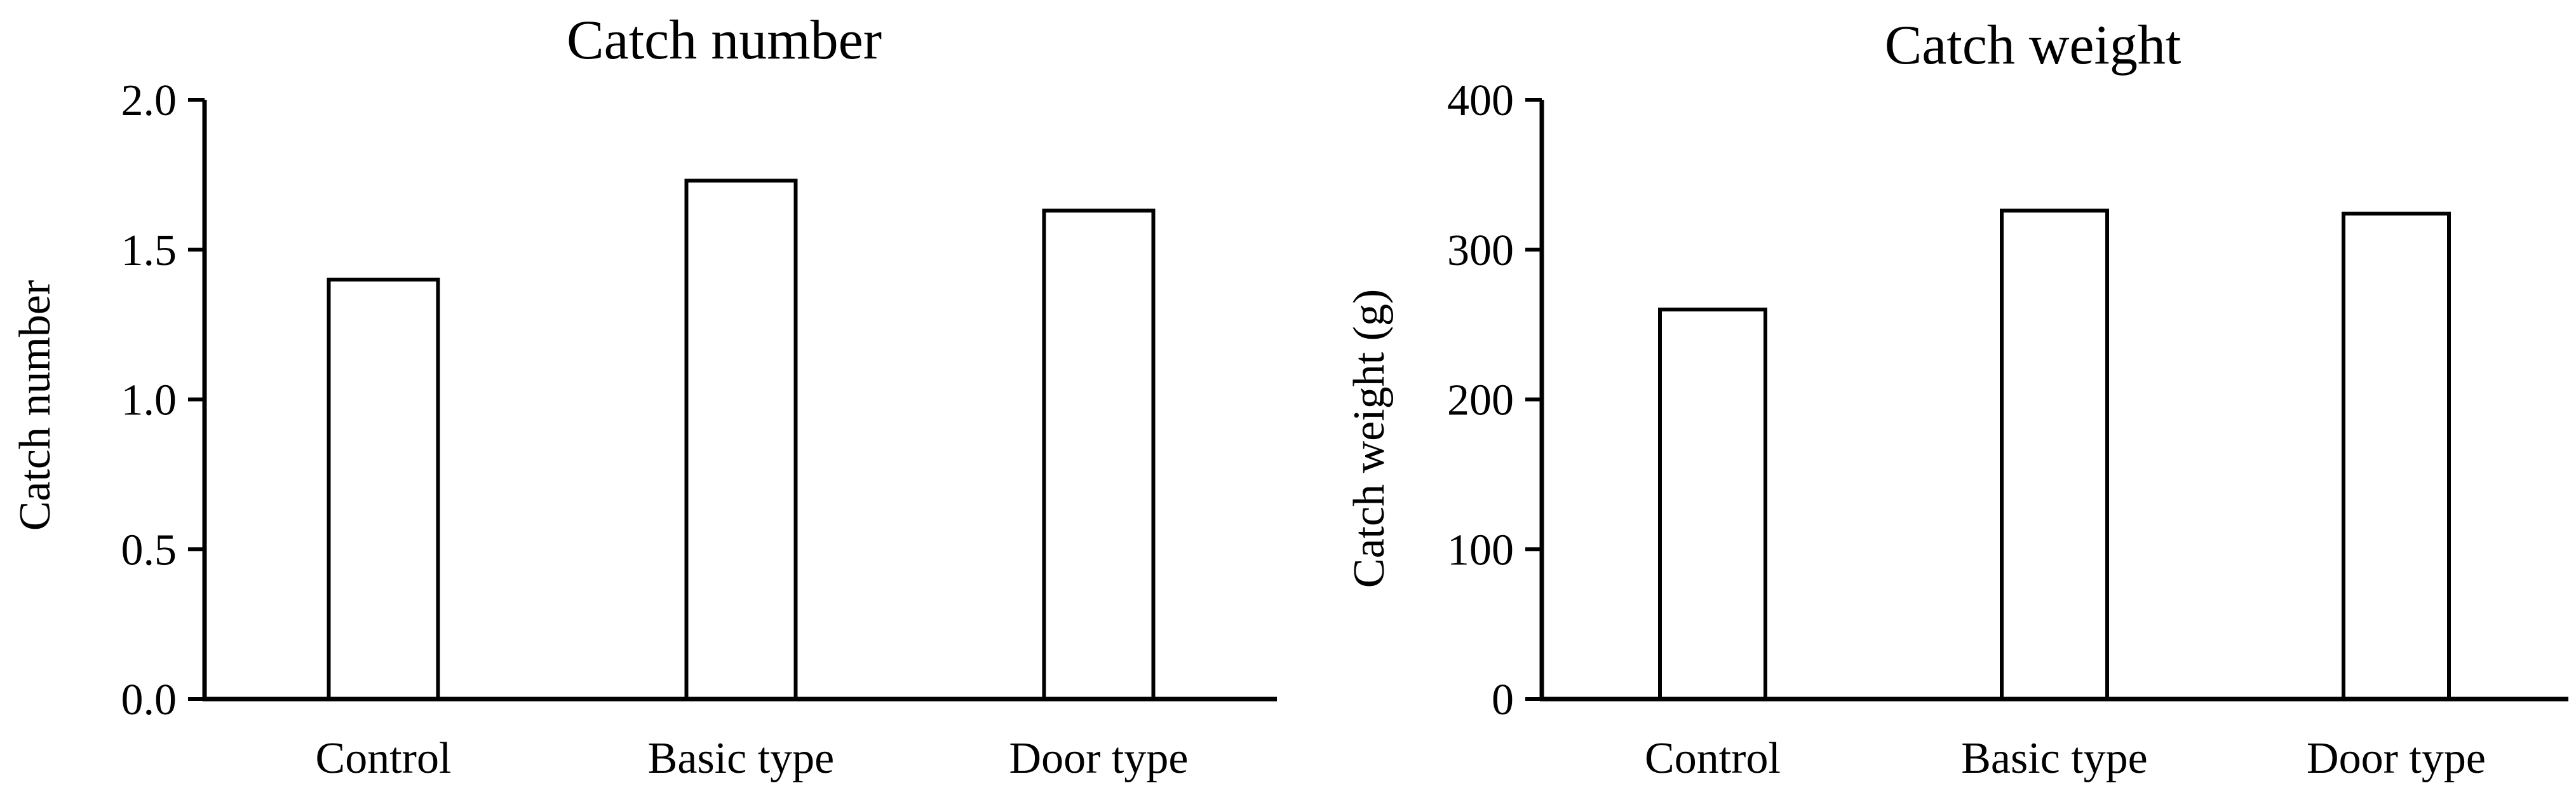 The width and height of the screenshot is (2576, 809). What do you see at coordinates (149, 101) in the screenshot?
I see `y-tick-label: 2.0` at bounding box center [149, 101].